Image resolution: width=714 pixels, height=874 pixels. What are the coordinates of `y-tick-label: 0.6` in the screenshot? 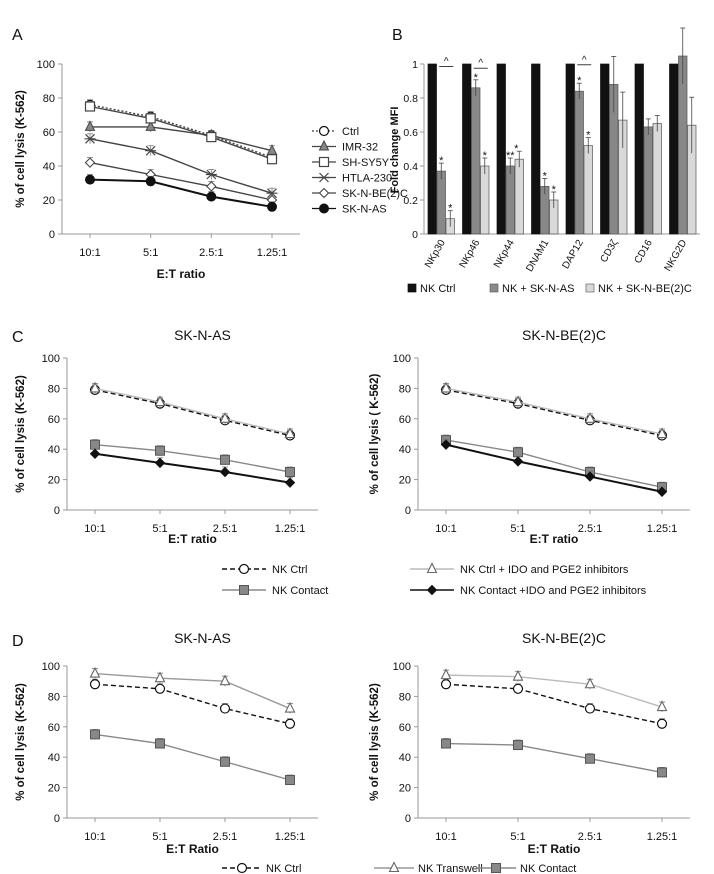 It's located at (410, 133).